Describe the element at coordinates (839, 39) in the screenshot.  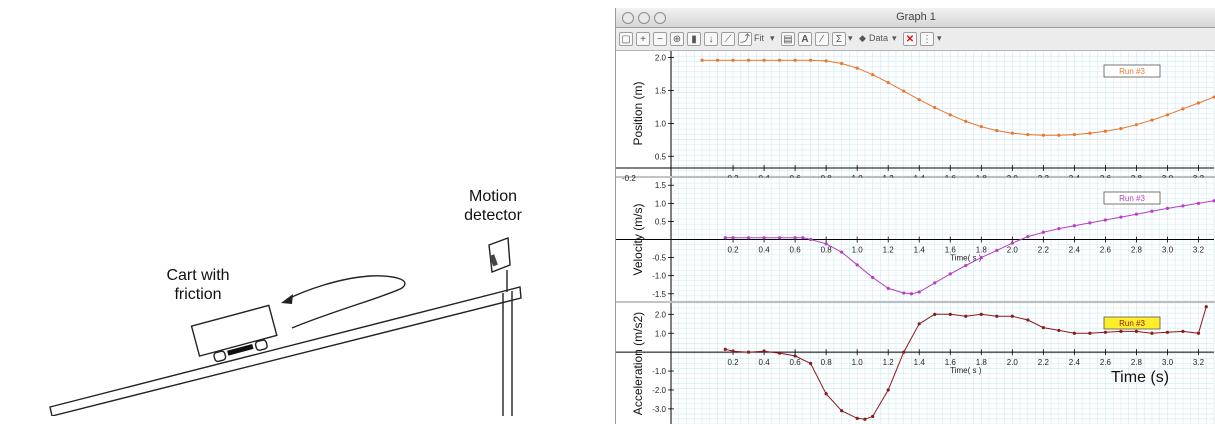
I see `integral-icon: Σ` at that location.